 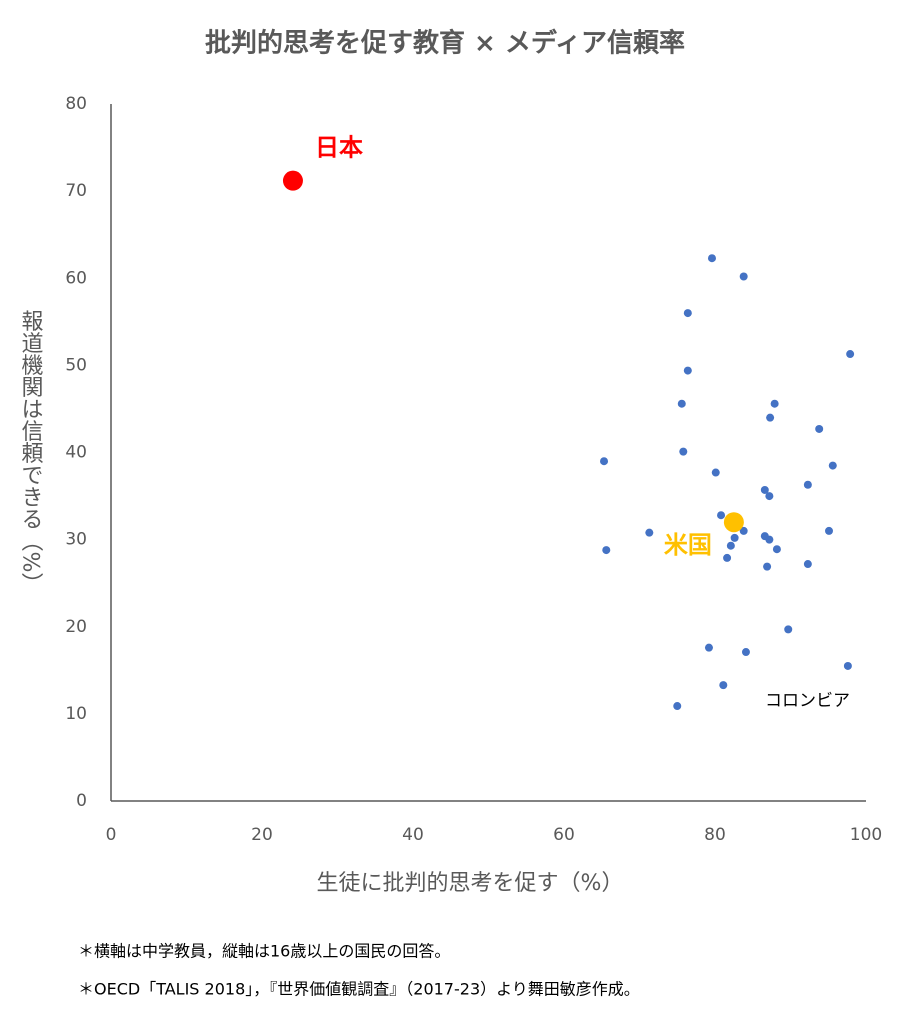 What do you see at coordinates (111, 835) in the screenshot?
I see `x-tick-label: 0` at bounding box center [111, 835].